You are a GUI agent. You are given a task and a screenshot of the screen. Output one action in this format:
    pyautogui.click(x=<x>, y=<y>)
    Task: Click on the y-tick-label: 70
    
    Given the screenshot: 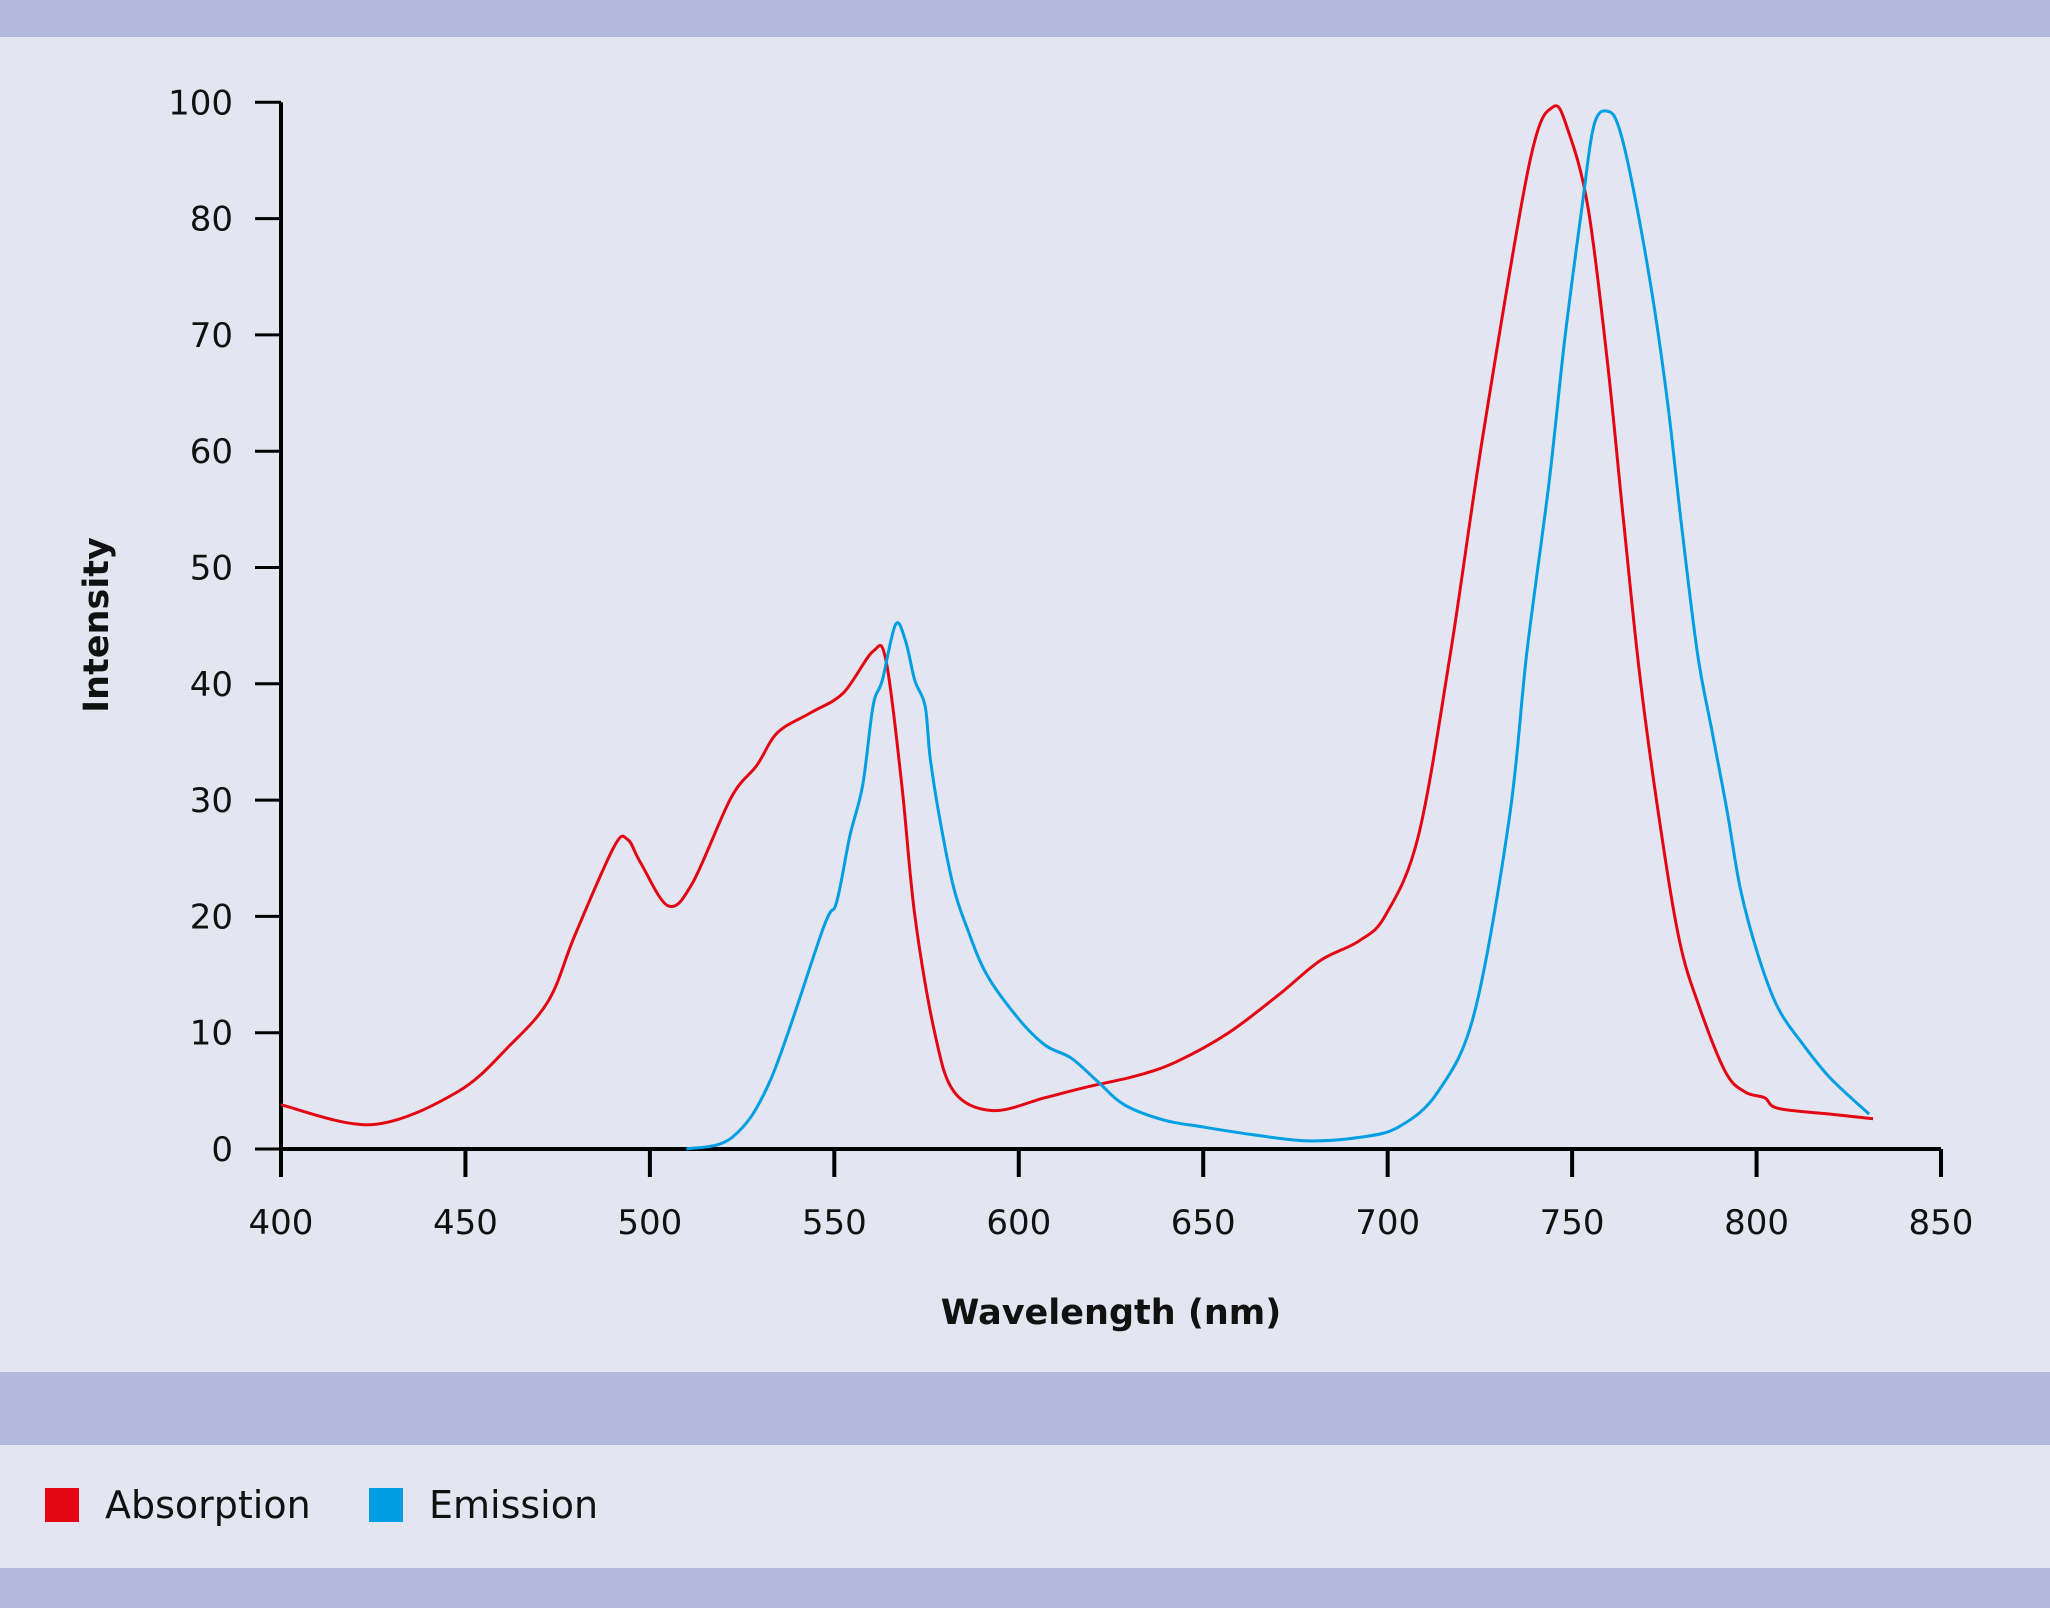 What is the action you would take?
    pyautogui.click(x=211, y=336)
    